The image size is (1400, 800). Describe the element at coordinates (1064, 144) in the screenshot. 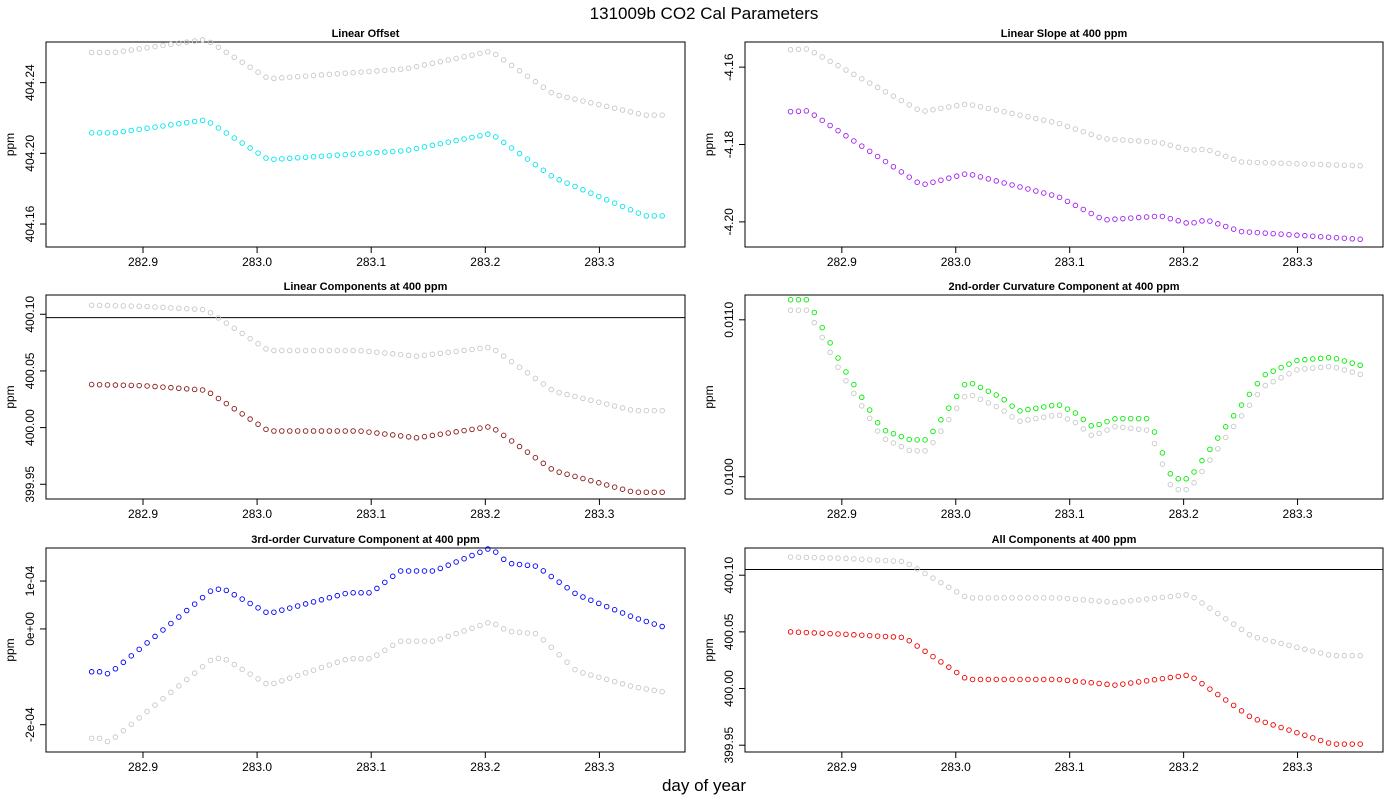

I see `plot-frame` at that location.